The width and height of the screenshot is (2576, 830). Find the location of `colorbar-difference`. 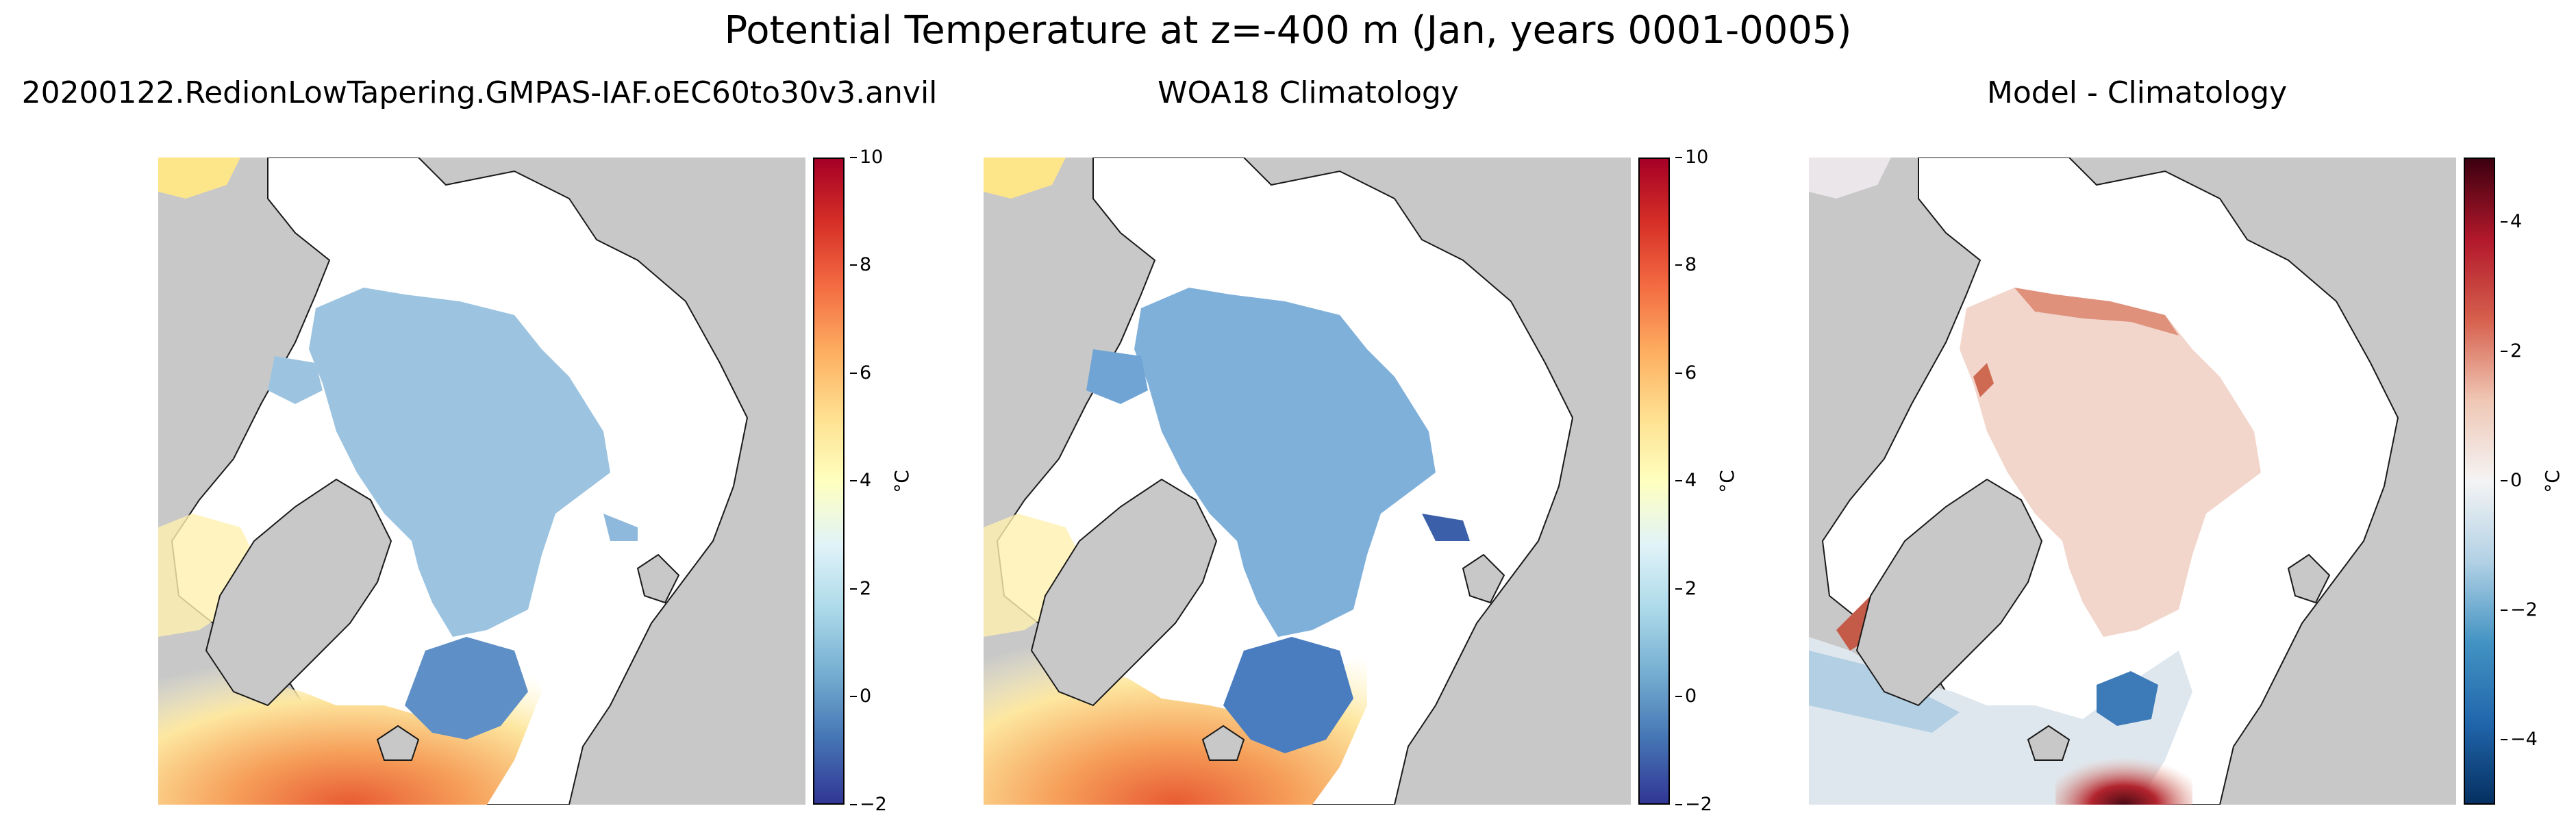

colorbar-difference is located at coordinates (2479, 482).